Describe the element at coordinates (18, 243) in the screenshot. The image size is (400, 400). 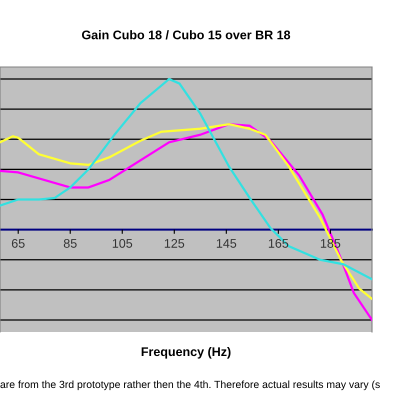
I see `x-tick-label: 65` at that location.